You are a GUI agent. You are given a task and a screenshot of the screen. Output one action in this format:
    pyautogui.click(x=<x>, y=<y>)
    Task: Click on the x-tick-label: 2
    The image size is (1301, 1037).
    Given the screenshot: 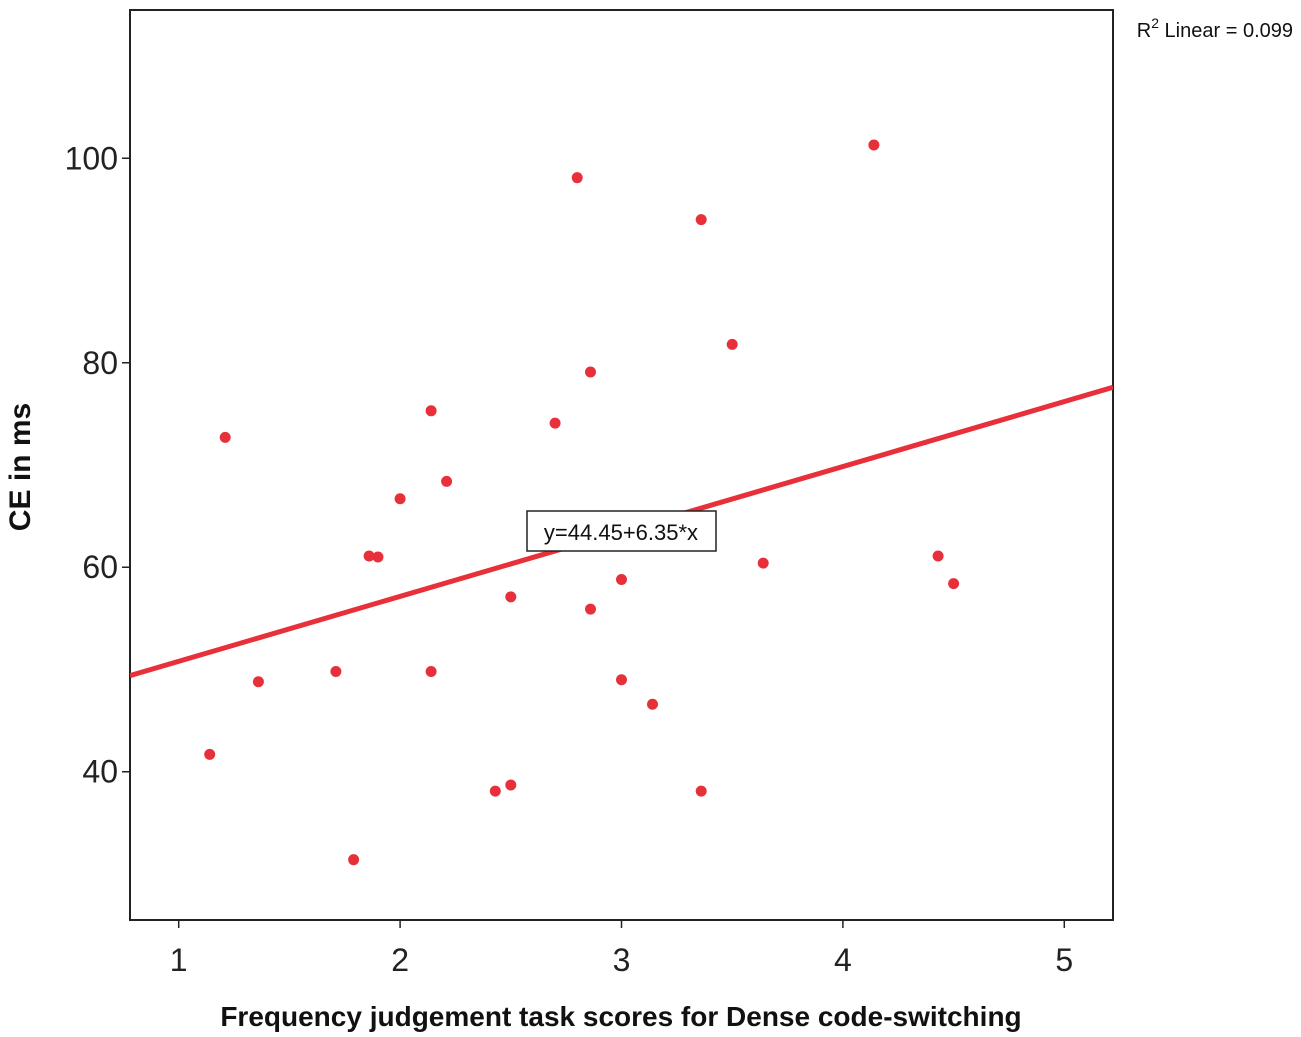 What is the action you would take?
    pyautogui.click(x=400, y=960)
    